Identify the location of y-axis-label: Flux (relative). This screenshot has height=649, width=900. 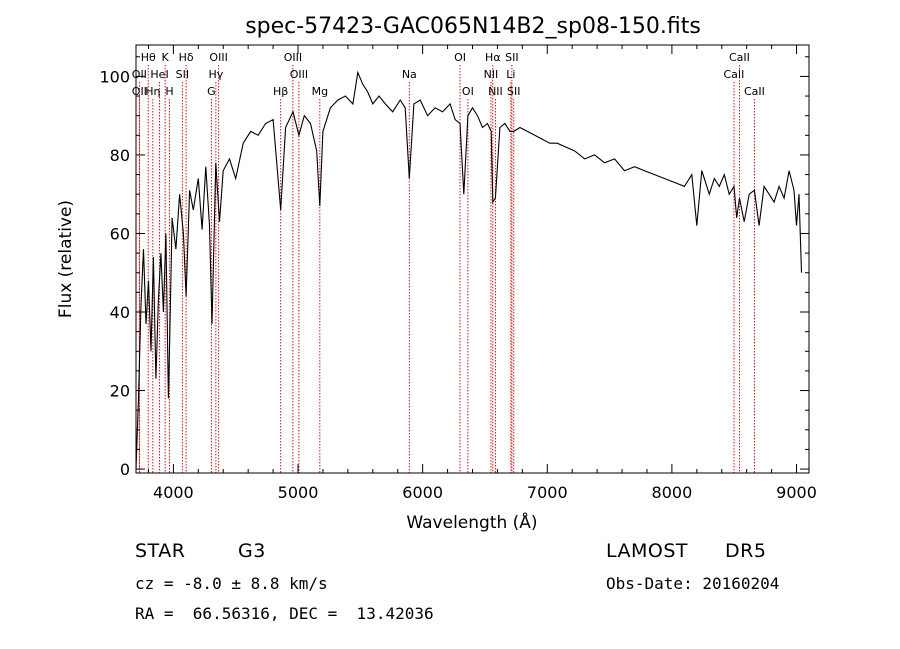
(66, 259).